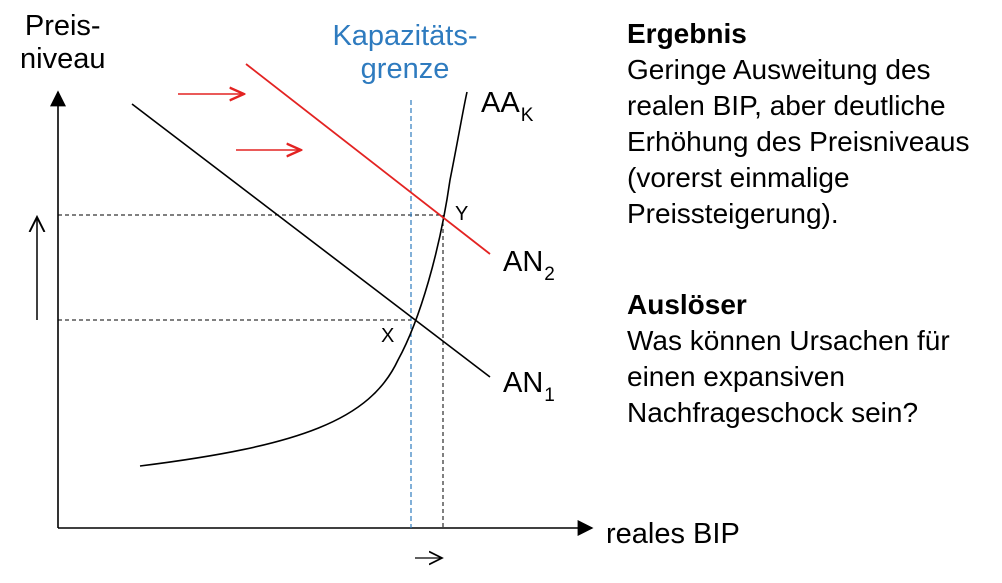  What do you see at coordinates (549, 395) in the screenshot?
I see `an1-label-sub: 1` at bounding box center [549, 395].